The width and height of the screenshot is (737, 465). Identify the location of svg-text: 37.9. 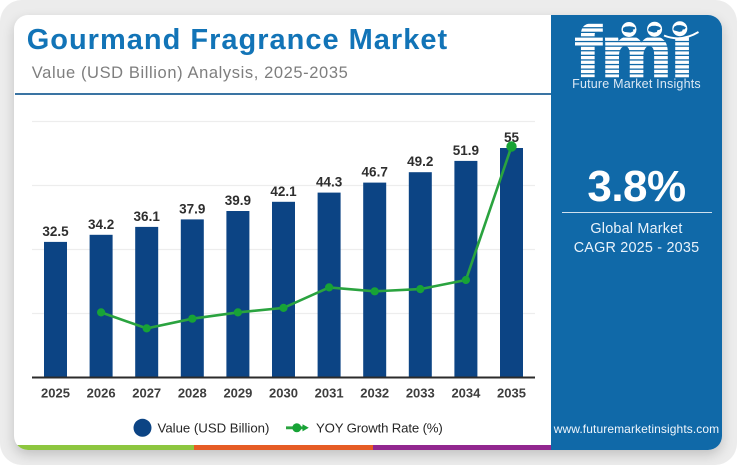
(192, 208).